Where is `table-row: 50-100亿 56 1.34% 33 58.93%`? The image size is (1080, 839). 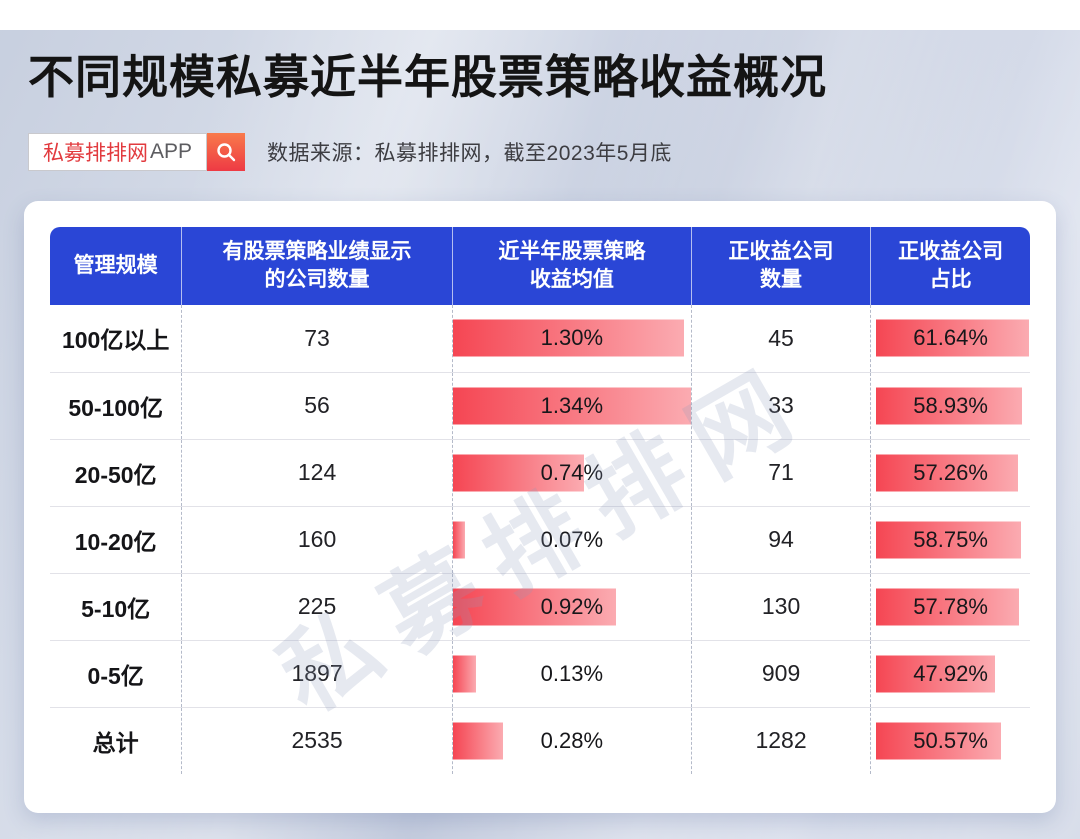 table-row: 50-100亿 56 1.34% 33 58.93% is located at coordinates (540, 405).